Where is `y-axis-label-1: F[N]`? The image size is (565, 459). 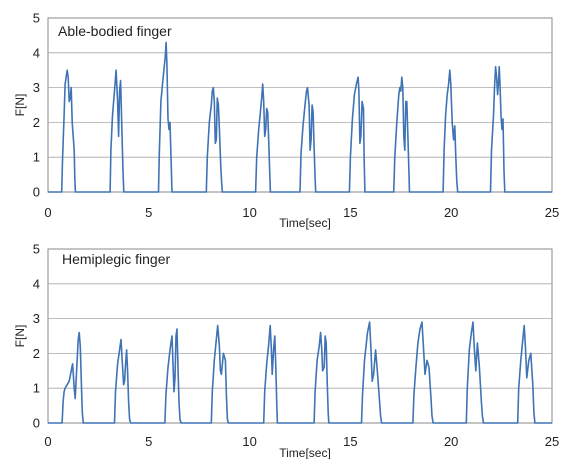 y-axis-label-1: F[N] is located at coordinates (20, 105).